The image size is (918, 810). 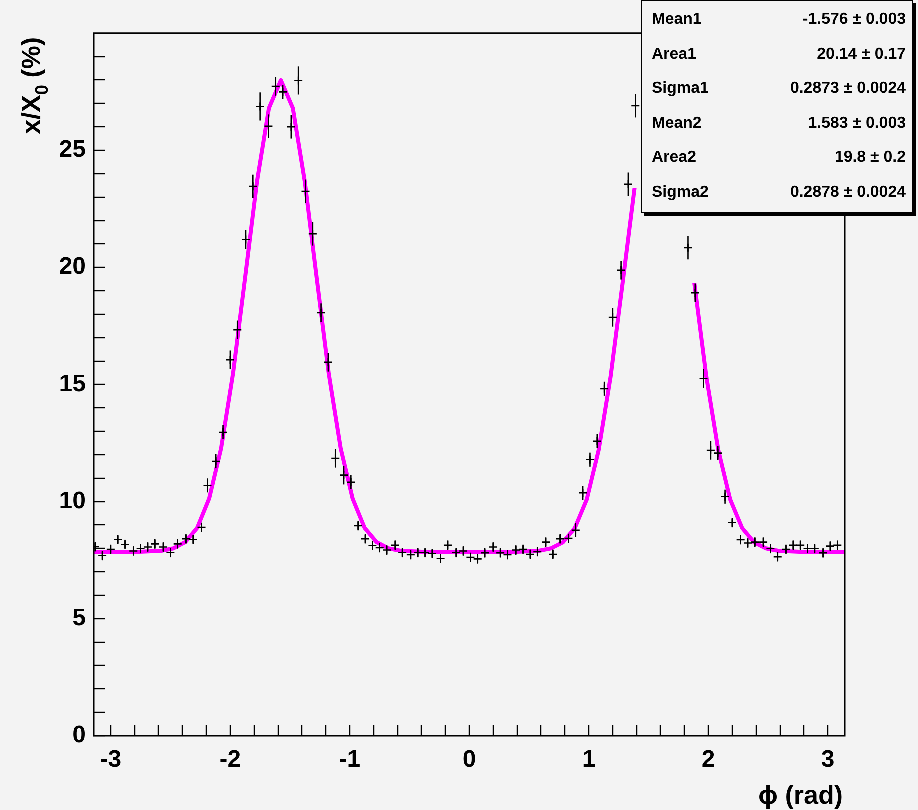 I want to click on stats-panel: Mean1 -1.576 ± 0.003 Area1 20.14 ± 0.17 Sigma1 0.2873 ± 0.0024 Mean2 1.583 ± 0.003 Area2 19.8 ± 0.2 Sigma2 0.2878 ± 0.0024, so click(x=777, y=106).